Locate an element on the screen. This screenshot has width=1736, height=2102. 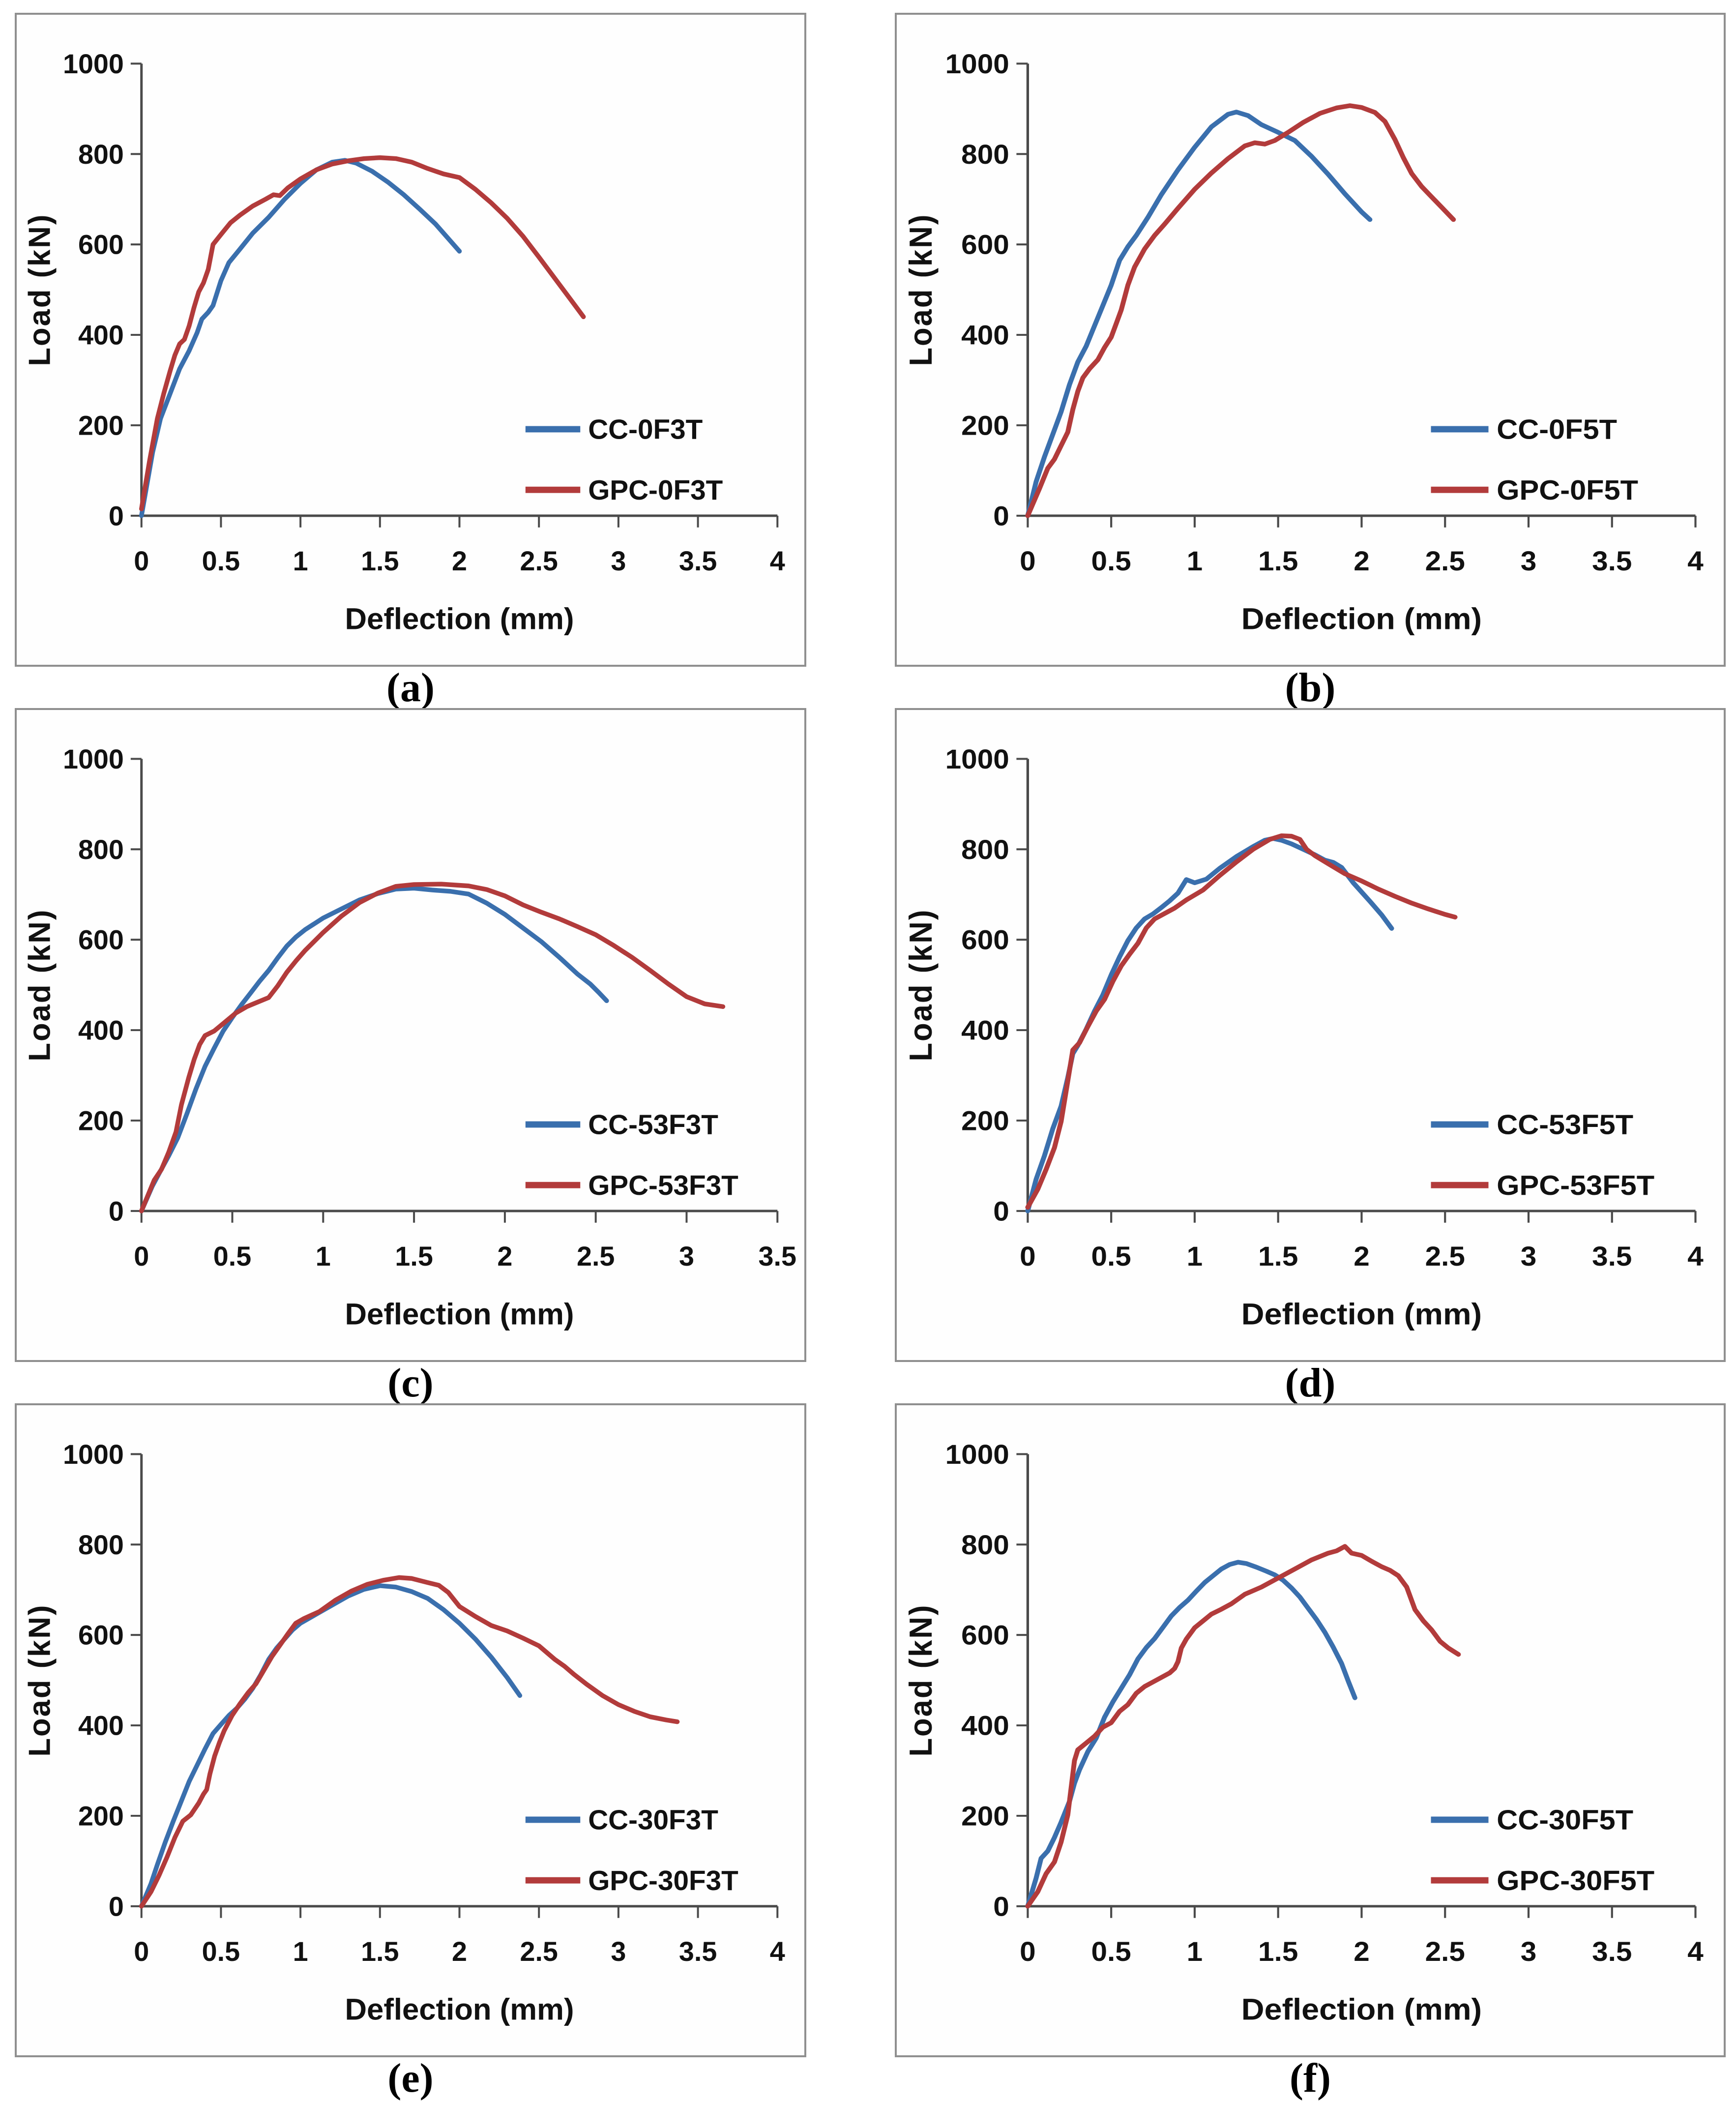
legend-label-GPC-30F5T: GPC-30F5T is located at coordinates (1575, 1881).